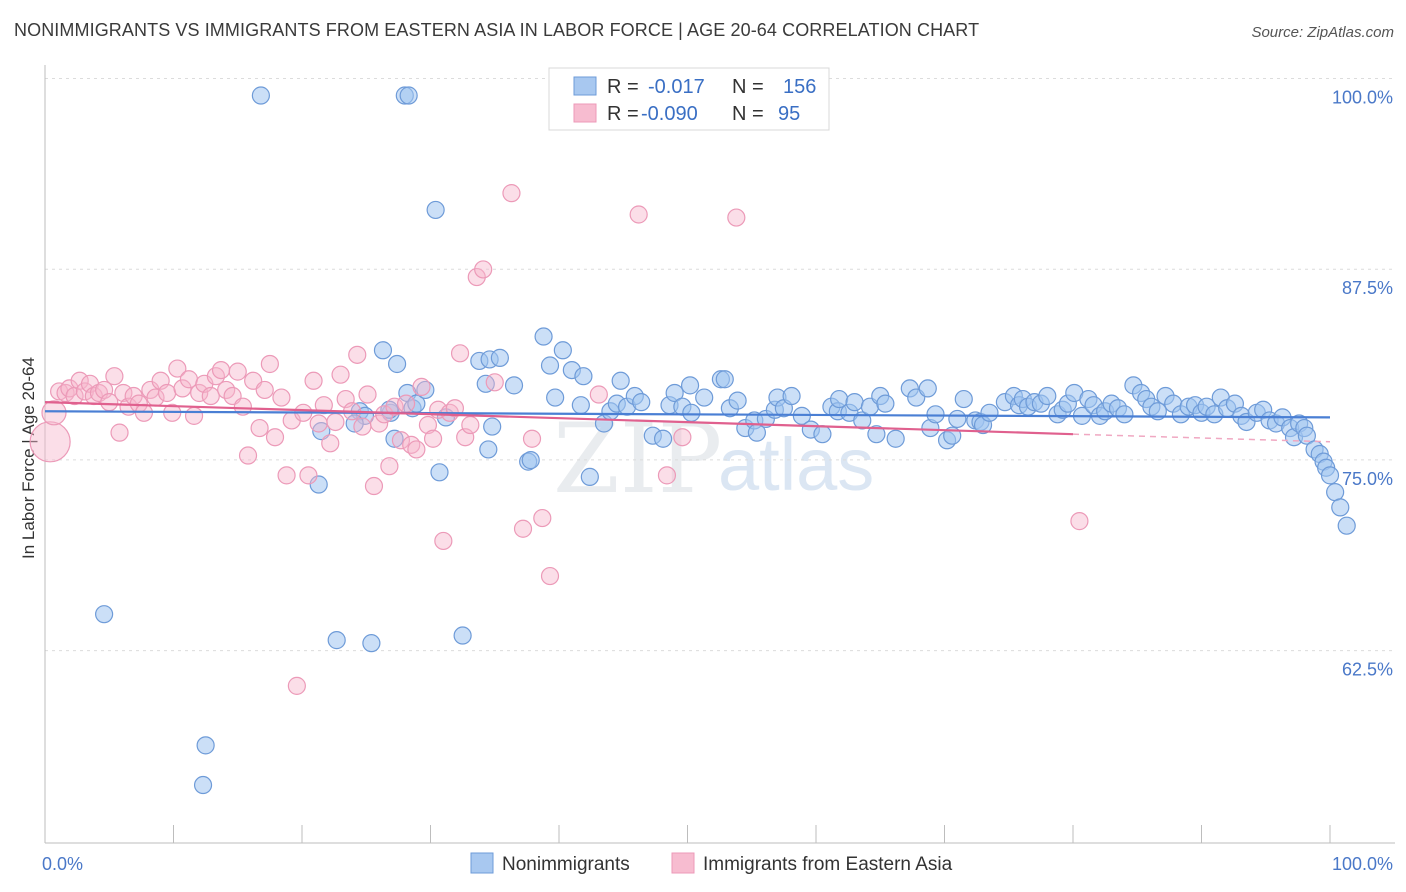  What do you see at coordinates (687, 422) in the screenshot?
I see `trend-lines` at bounding box center [687, 422].